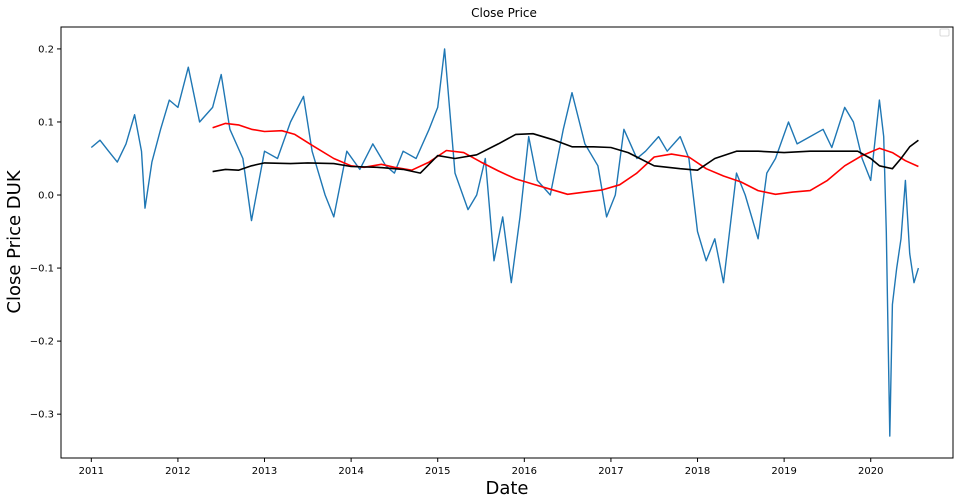 Image resolution: width=960 pixels, height=504 pixels. What do you see at coordinates (437, 471) in the screenshot?
I see `x-tick-label: 2015` at bounding box center [437, 471].